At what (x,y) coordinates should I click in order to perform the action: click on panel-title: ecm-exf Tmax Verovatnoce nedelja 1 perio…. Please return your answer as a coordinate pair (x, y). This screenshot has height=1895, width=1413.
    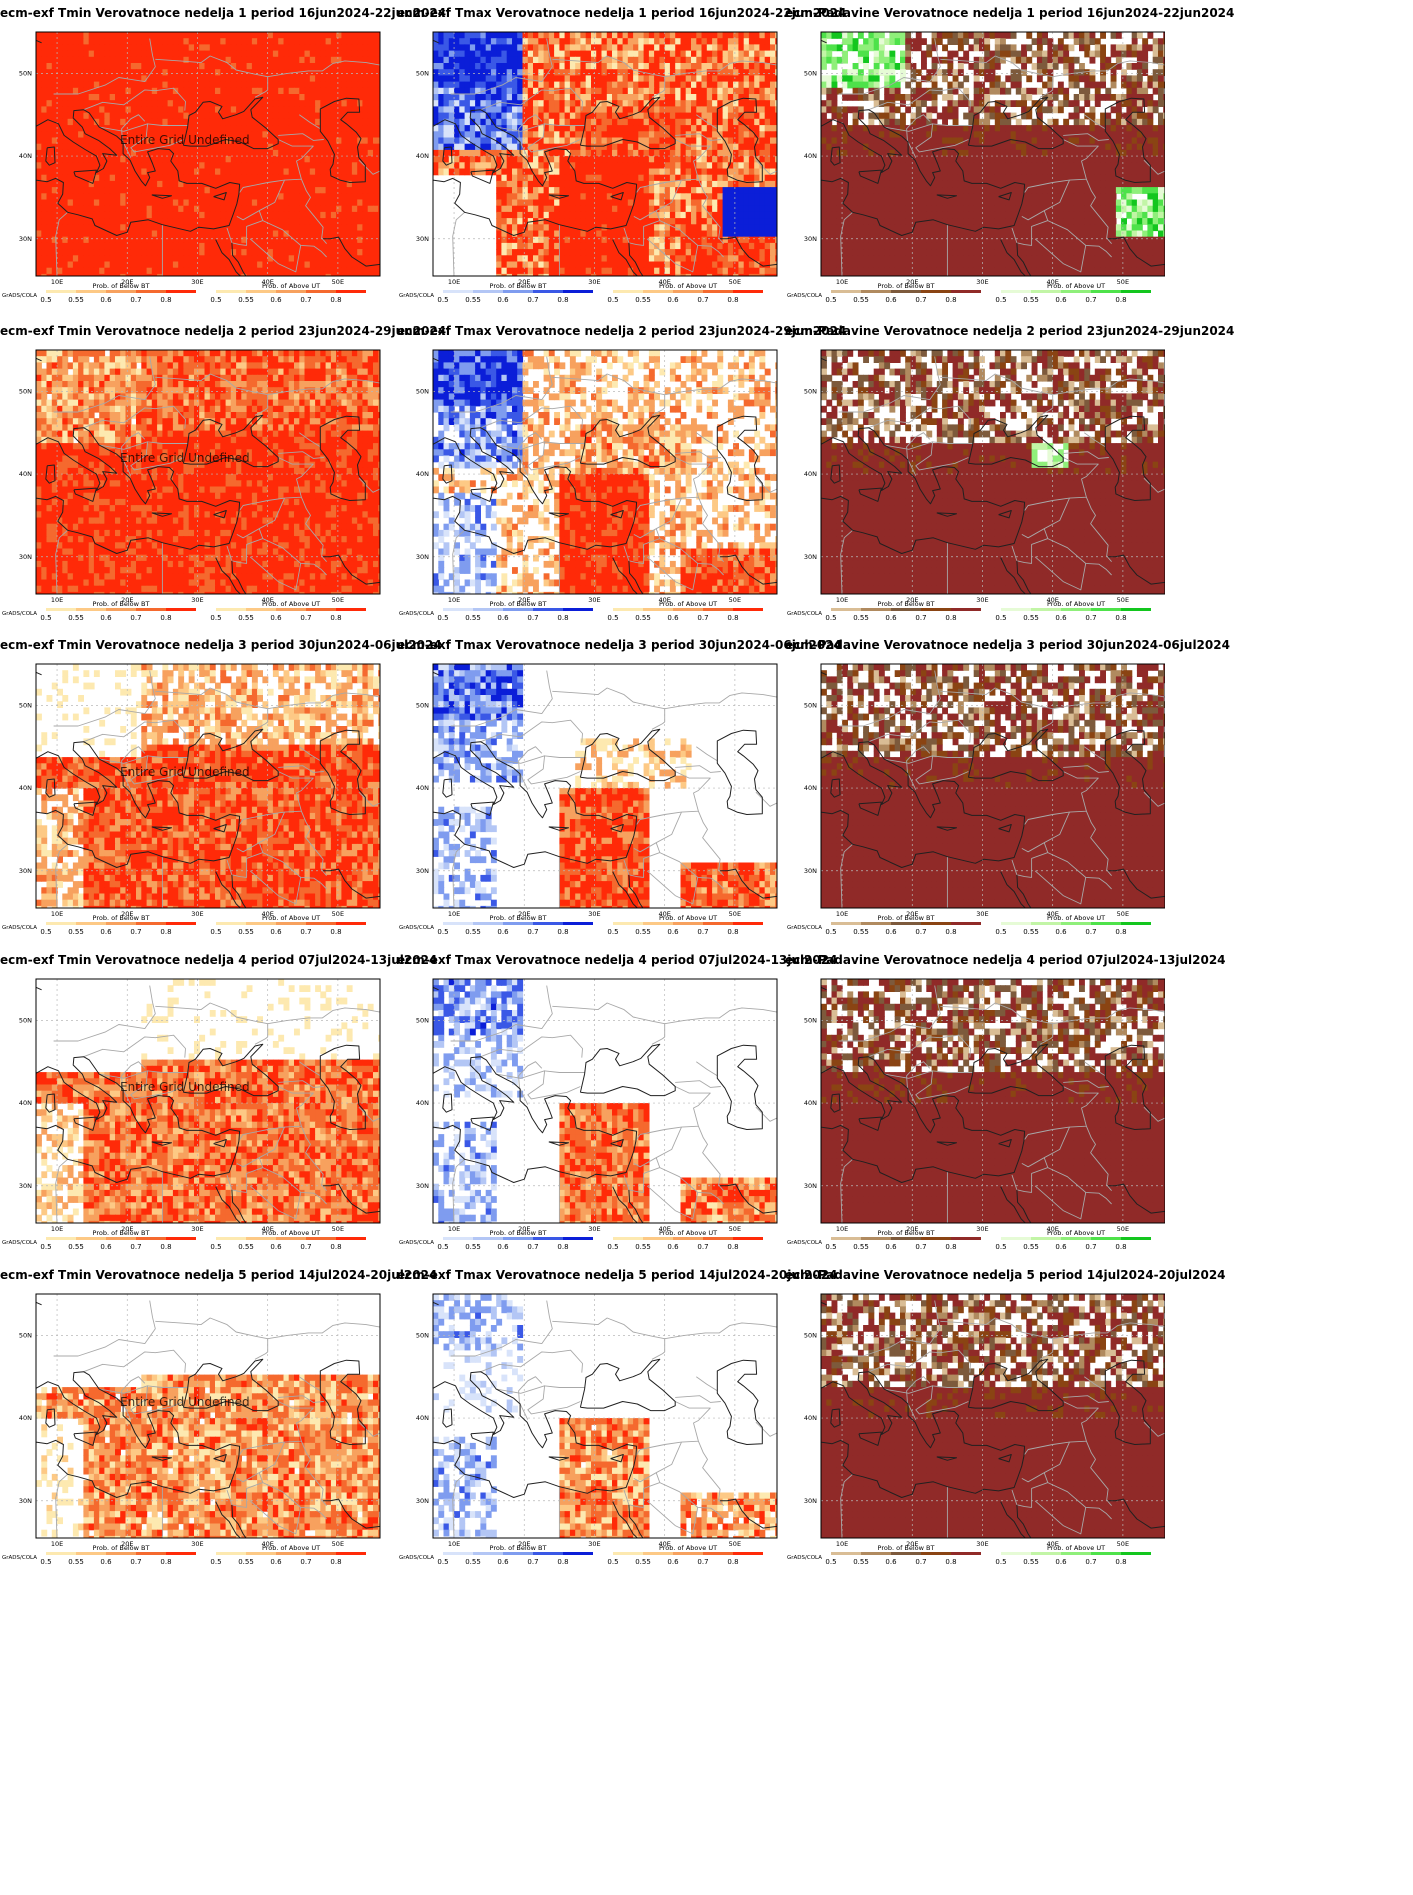
    Looking at the image, I should click on (621, 13).